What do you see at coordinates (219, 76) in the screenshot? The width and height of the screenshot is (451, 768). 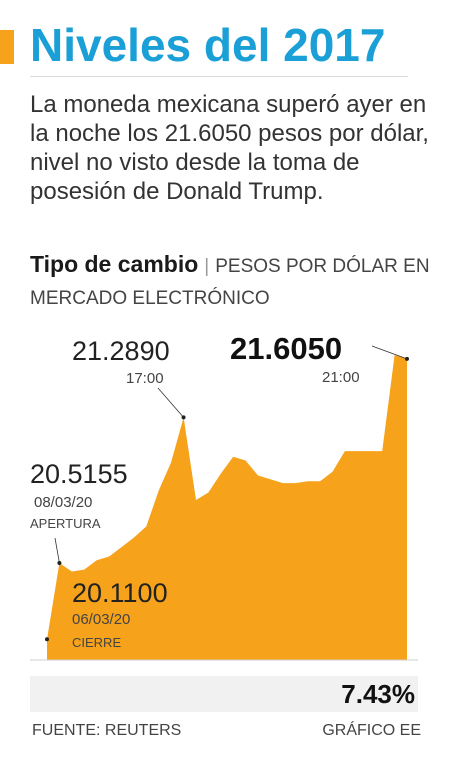 I see `title-divider` at bounding box center [219, 76].